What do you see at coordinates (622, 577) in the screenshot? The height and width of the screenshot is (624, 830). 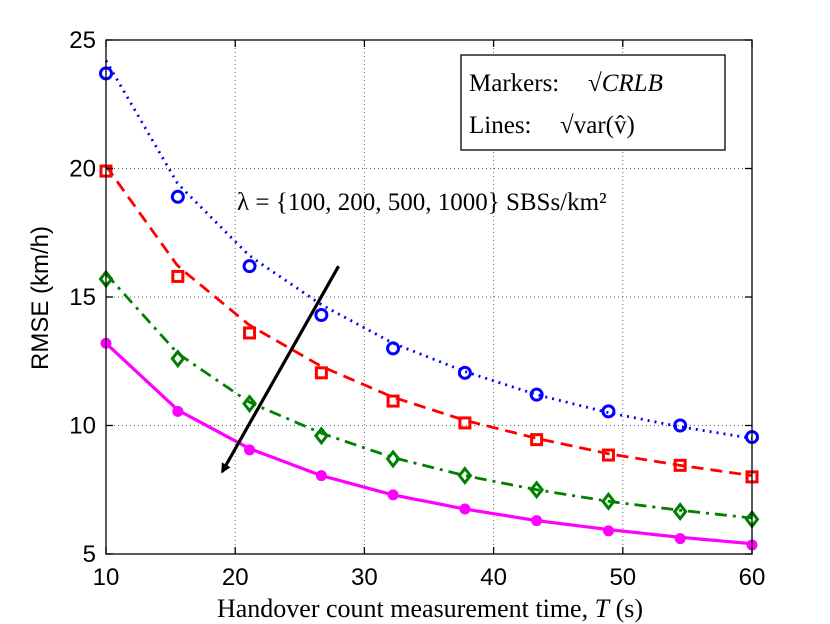 I see `x-tick-label: 50` at bounding box center [622, 577].